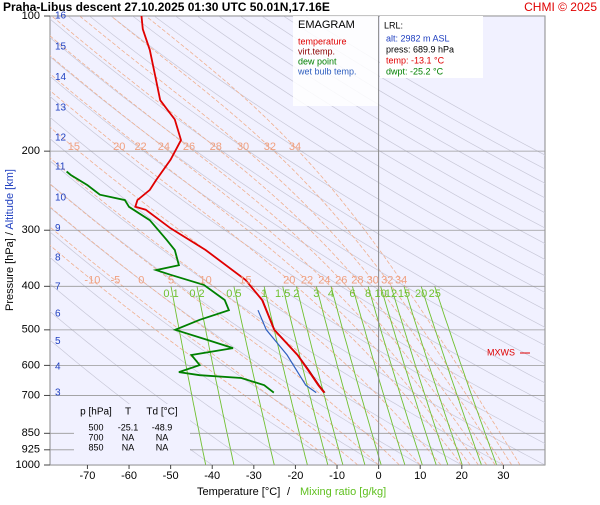 This screenshot has height=505, width=600. I want to click on x-tick-label: -40, so click(212, 476).